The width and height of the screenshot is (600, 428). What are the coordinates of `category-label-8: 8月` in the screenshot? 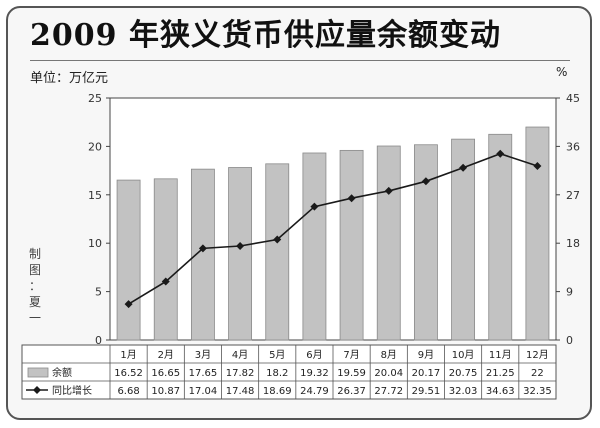 It's located at (389, 355).